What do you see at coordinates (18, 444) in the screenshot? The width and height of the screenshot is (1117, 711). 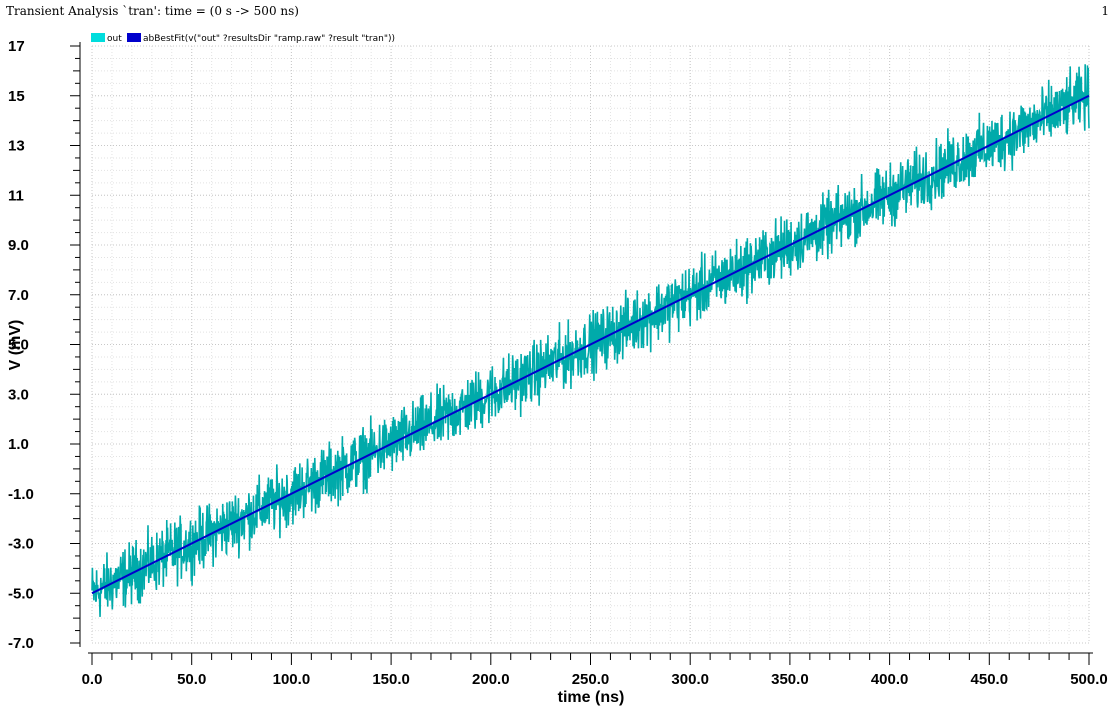 I see `y-tick-label: 1.0` at bounding box center [18, 444].